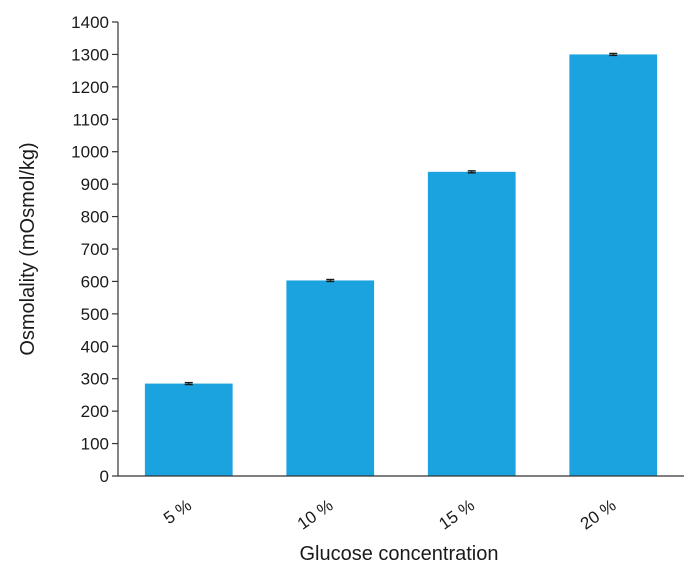 Image resolution: width=696 pixels, height=569 pixels. What do you see at coordinates (90, 119) in the screenshot?
I see `y-tick-label: 1100` at bounding box center [90, 119].